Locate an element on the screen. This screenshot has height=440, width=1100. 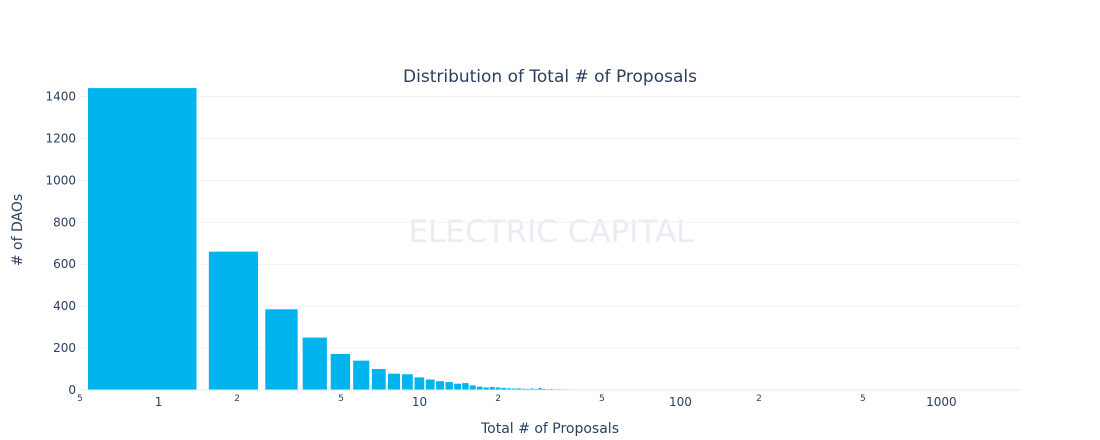
y-tick-label: 1400 is located at coordinates (60, 96).